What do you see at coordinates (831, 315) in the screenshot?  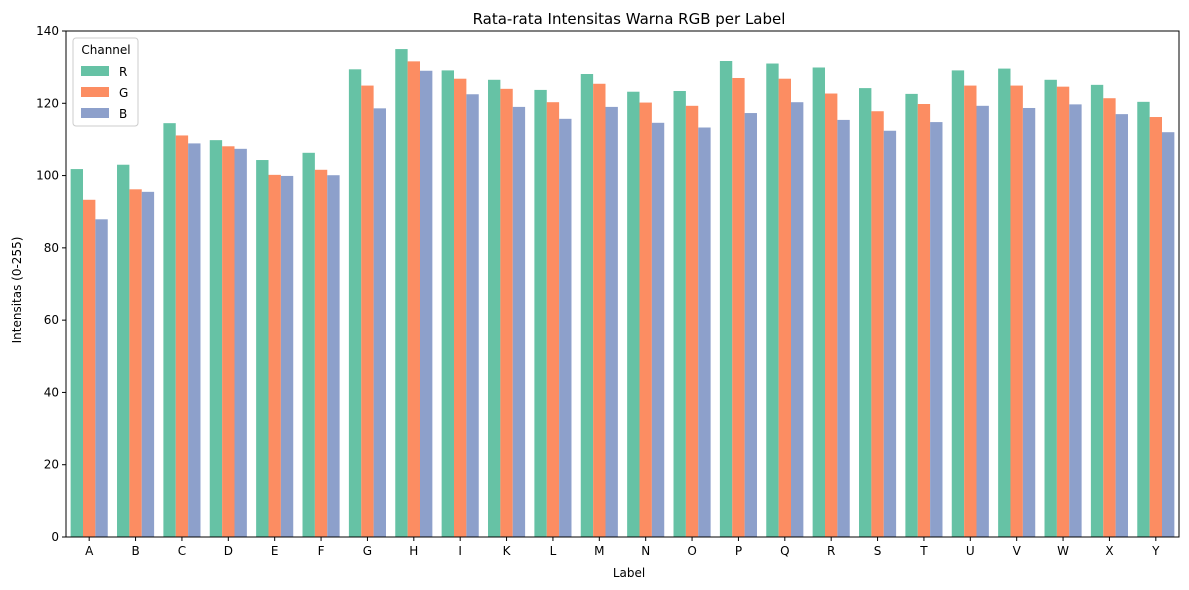 I see `bar-g-r` at bounding box center [831, 315].